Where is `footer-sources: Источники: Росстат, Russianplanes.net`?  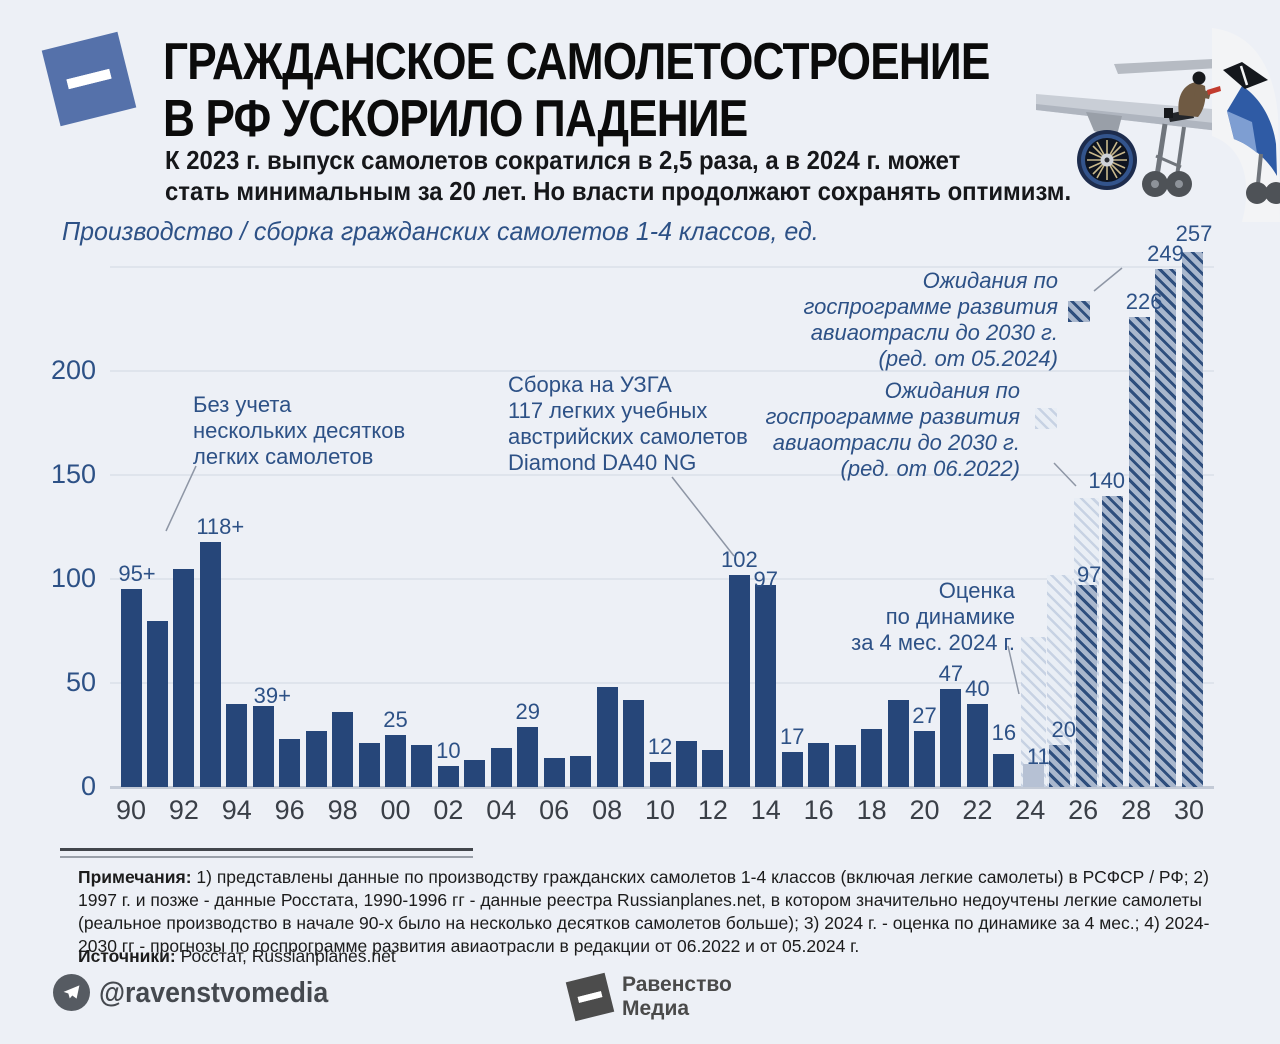 footer-sources: Источники: Росстат, Russianplanes.net is located at coordinates (237, 956).